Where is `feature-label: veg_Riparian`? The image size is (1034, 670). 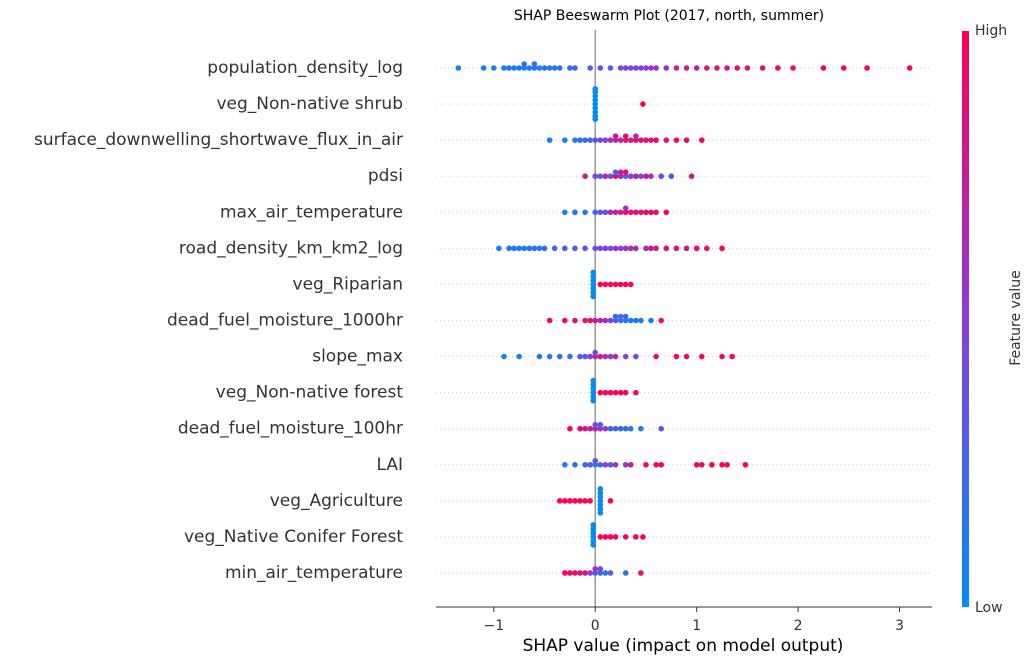
feature-label: veg_Riparian is located at coordinates (348, 284).